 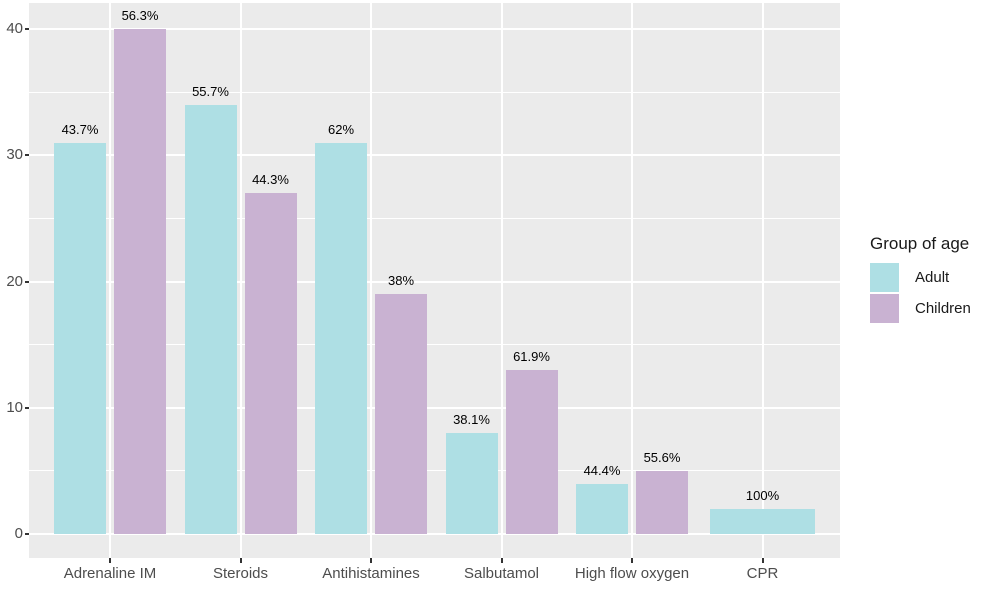 What do you see at coordinates (341, 338) in the screenshot?
I see `bar-adult-antihistamines` at bounding box center [341, 338].